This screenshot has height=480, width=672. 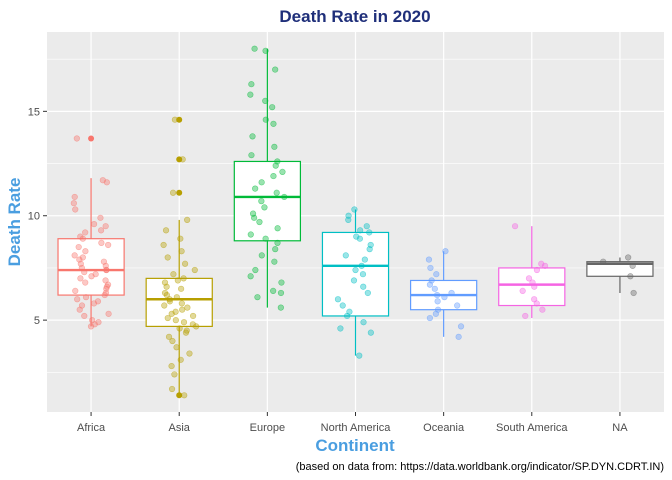 I want to click on x-tick-label: South America, so click(x=532, y=428).